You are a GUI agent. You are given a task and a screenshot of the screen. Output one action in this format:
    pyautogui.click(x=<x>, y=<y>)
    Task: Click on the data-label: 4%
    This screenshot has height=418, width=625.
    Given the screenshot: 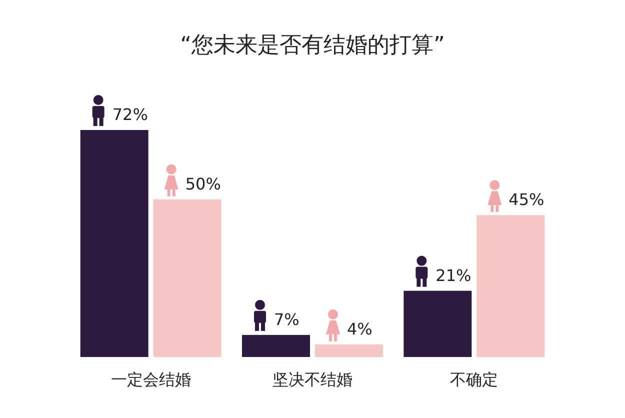 What is the action you would take?
    pyautogui.click(x=359, y=328)
    